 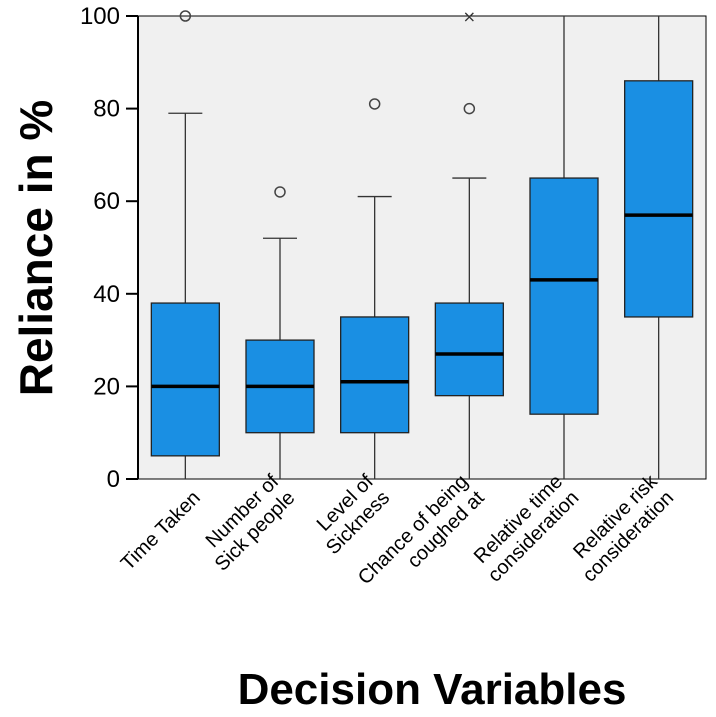 I want to click on y-tick-label: 100, so click(x=100, y=16).